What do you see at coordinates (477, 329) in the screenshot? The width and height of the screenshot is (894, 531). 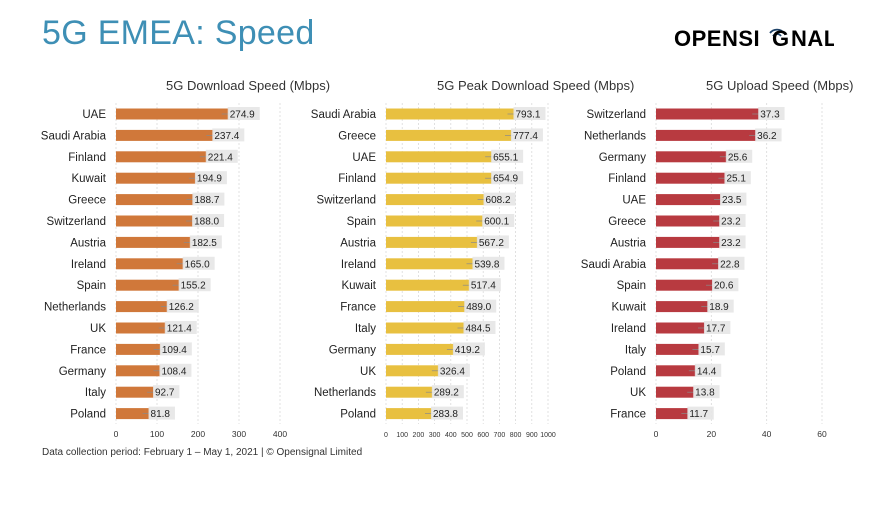 I see `value-label: 484.5` at bounding box center [477, 329].